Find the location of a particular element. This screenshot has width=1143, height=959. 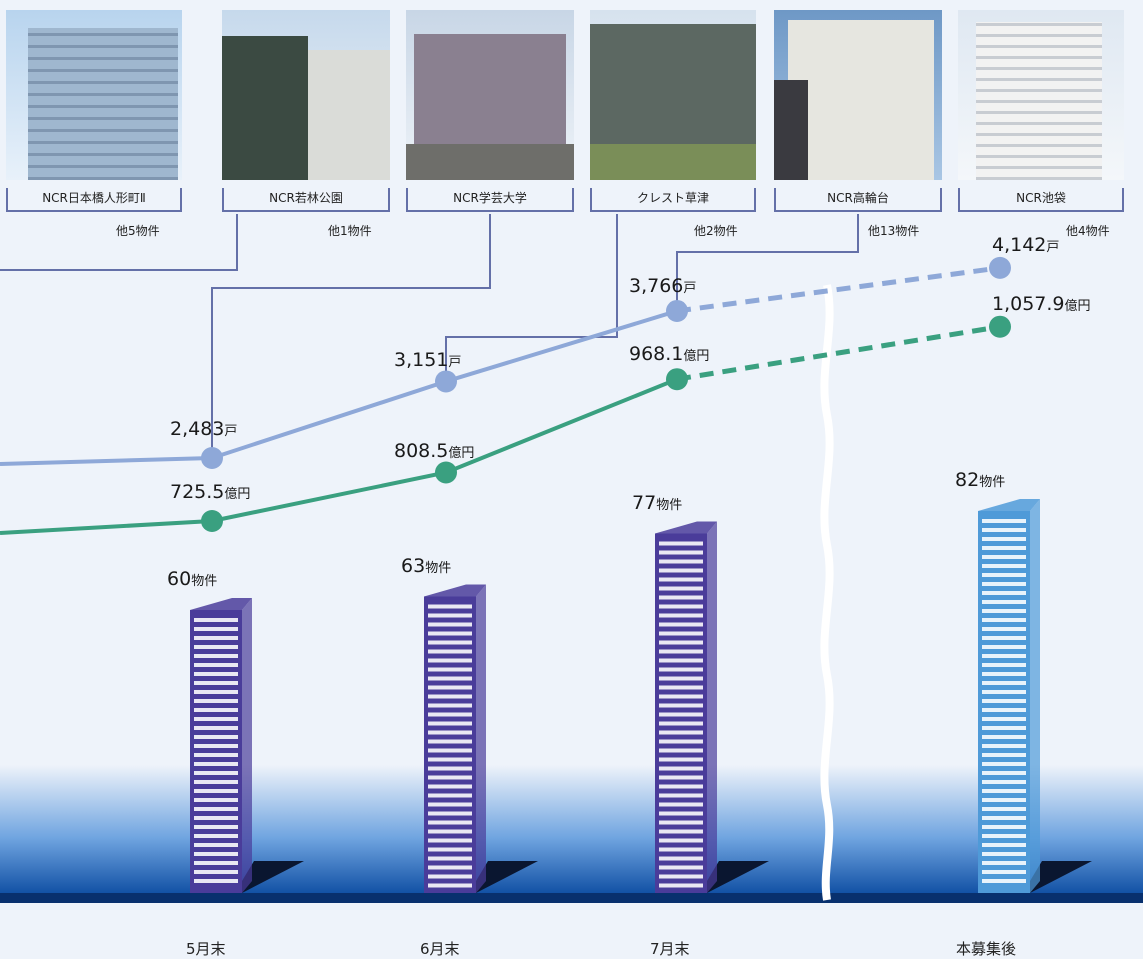

data-point-1-6月末 is located at coordinates (446, 381).